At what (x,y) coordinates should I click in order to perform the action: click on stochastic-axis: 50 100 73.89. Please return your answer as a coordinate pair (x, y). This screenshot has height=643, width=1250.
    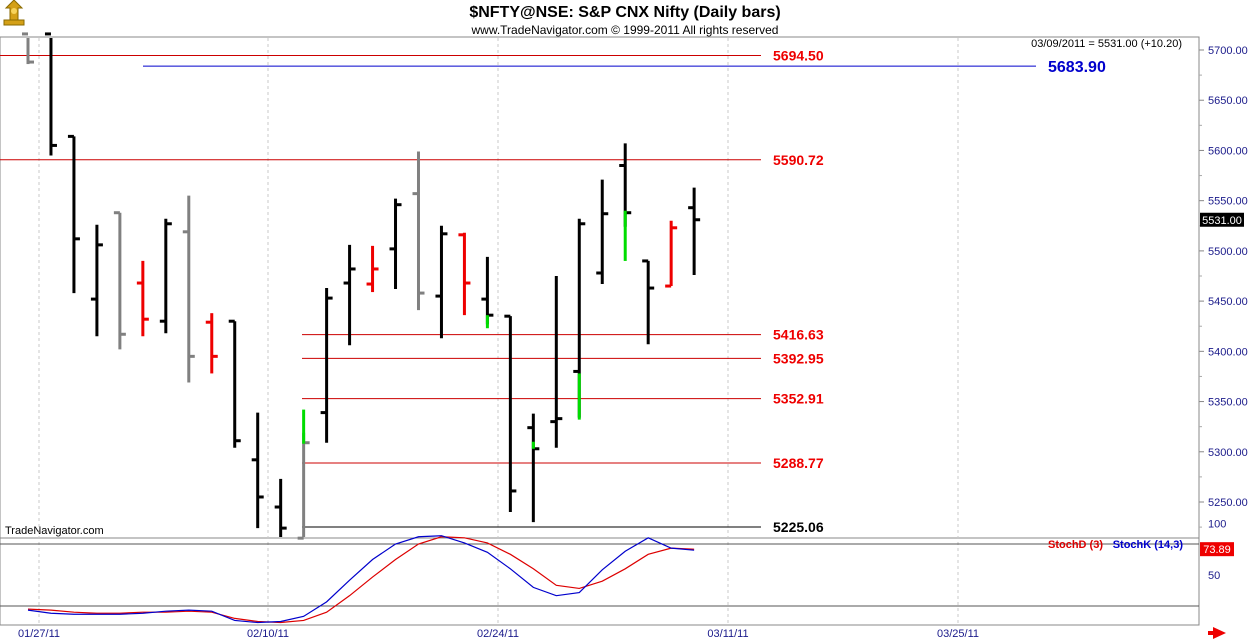
    Looking at the image, I should click on (1217, 550).